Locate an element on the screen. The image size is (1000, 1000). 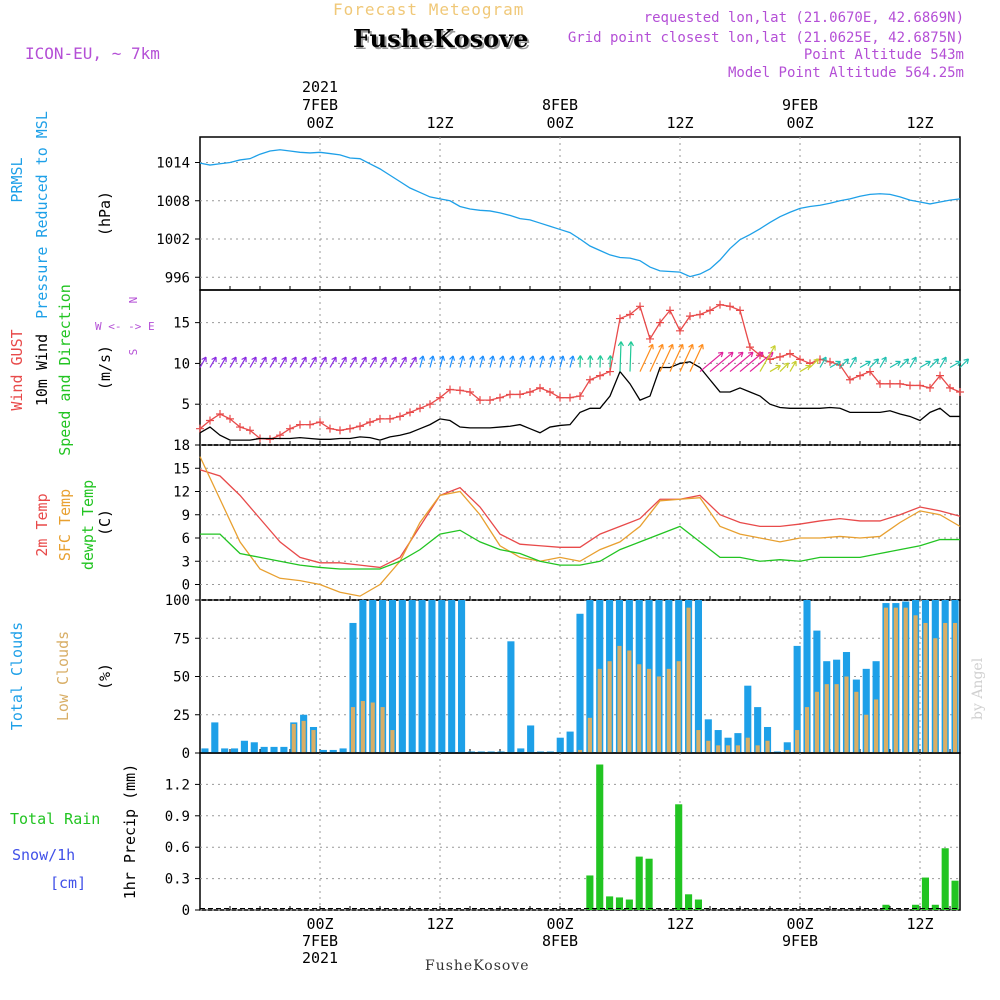
model-label: ICON-EU, ~ 7km is located at coordinates (92, 53).